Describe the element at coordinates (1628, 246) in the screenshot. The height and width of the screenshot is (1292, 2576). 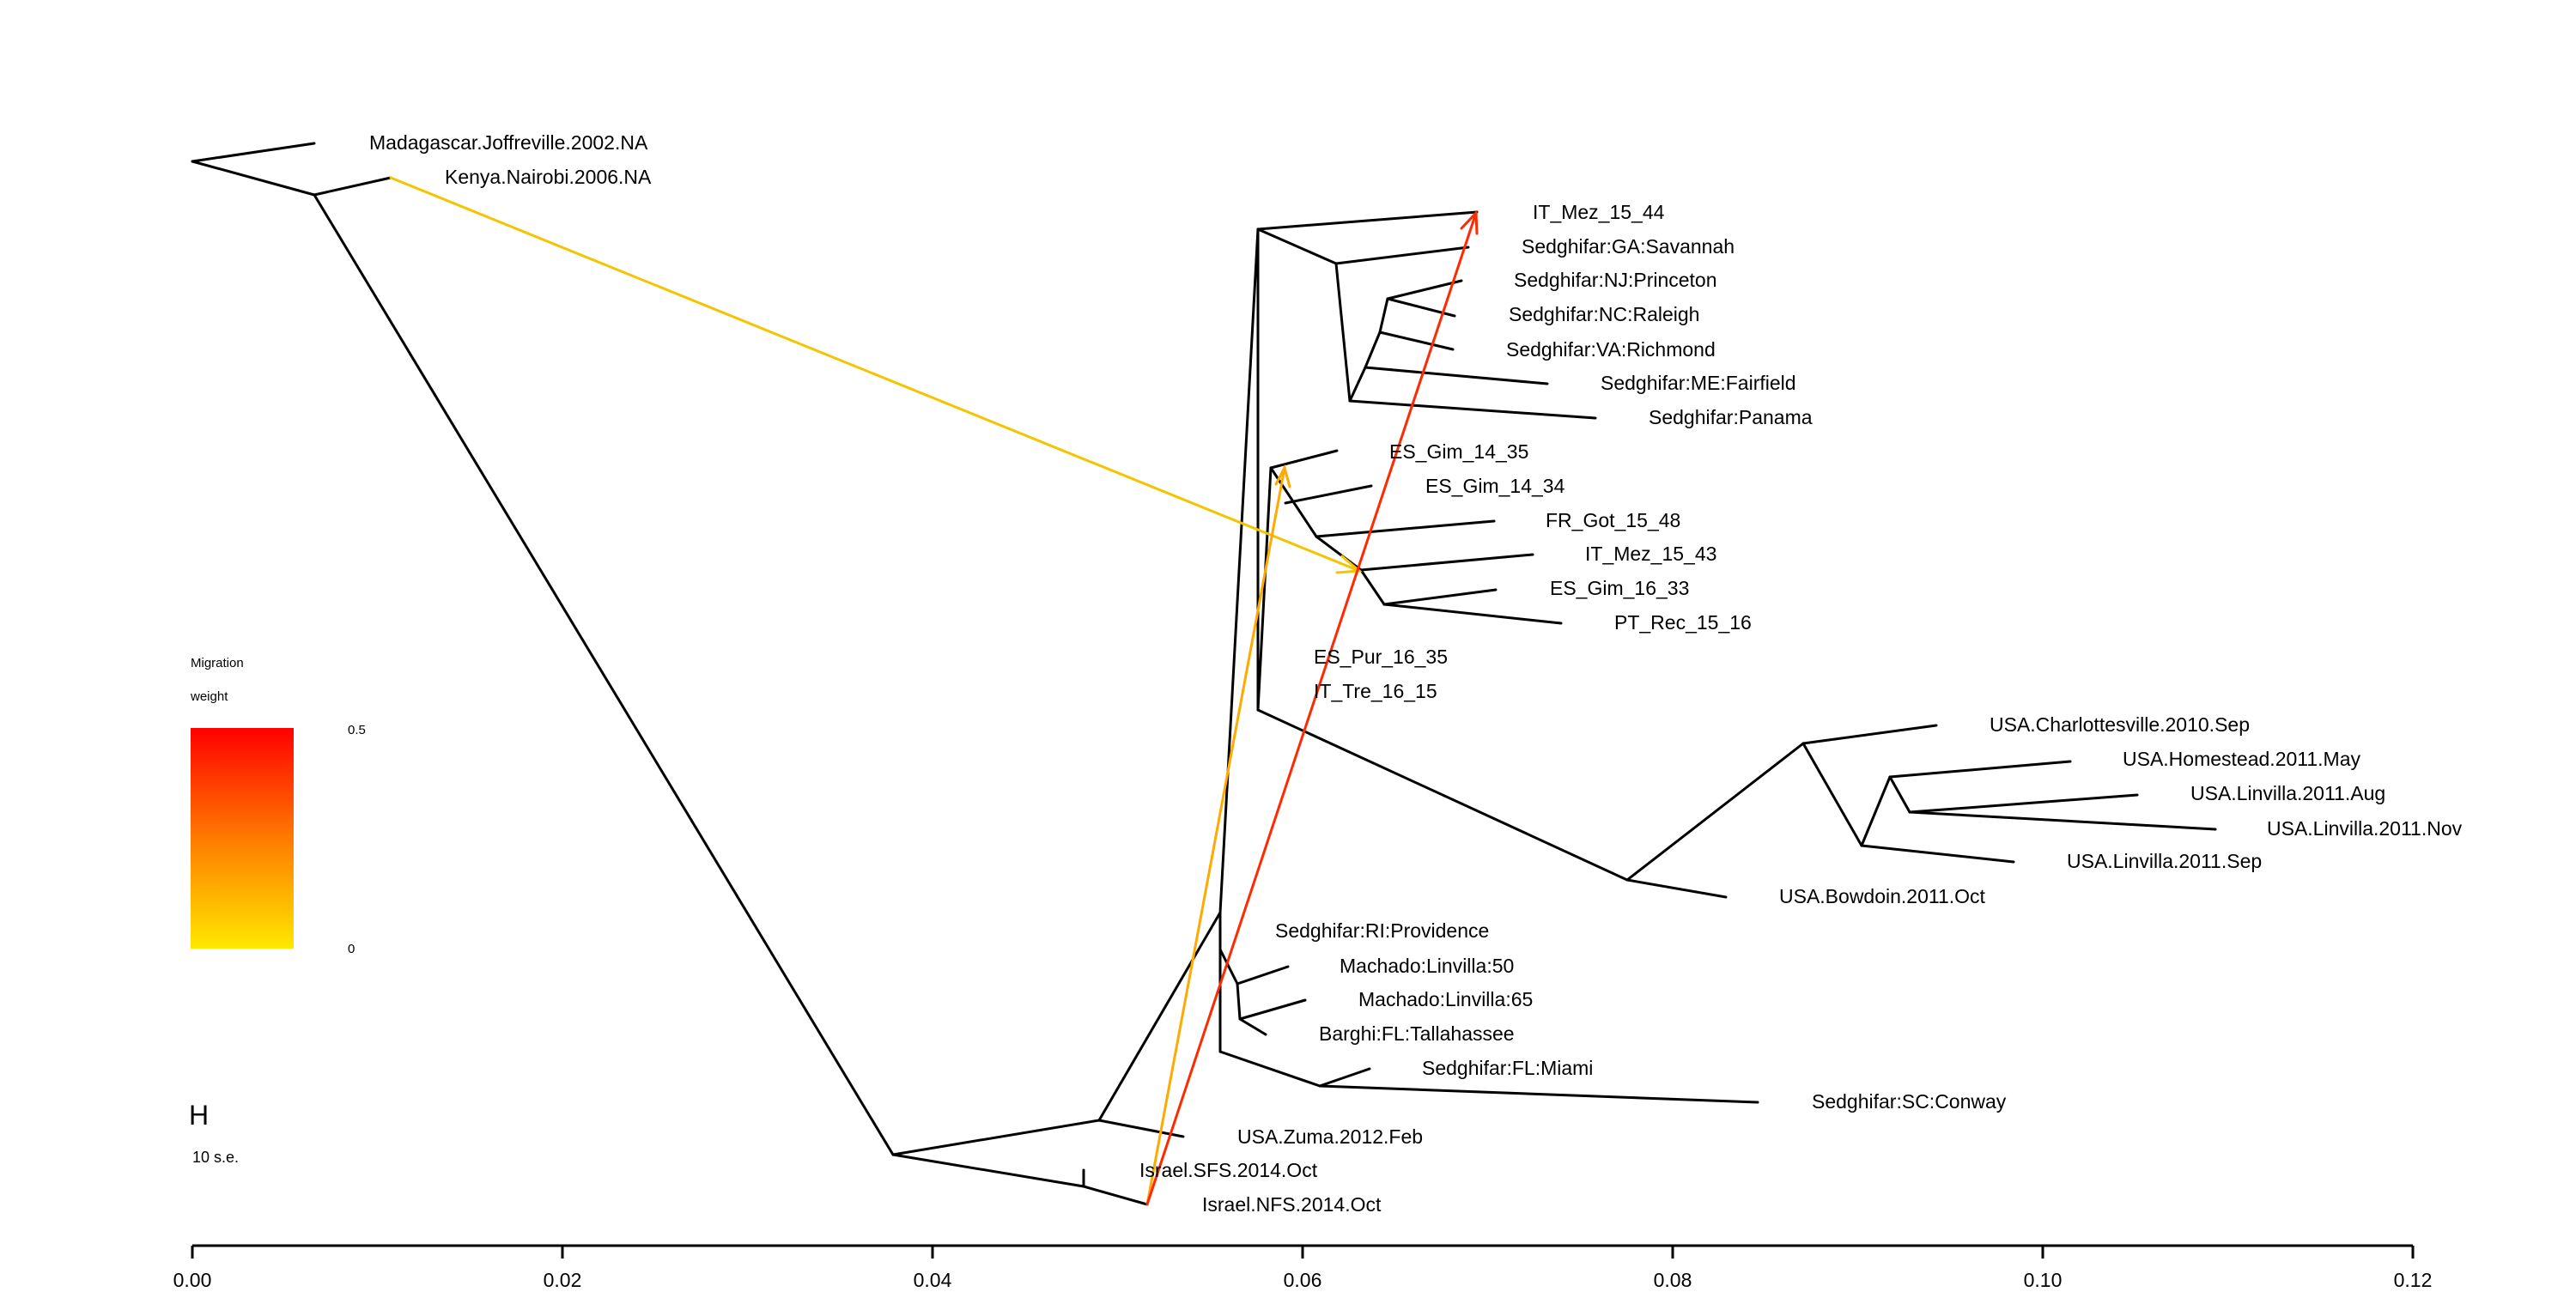
I see `tip-label: Sedghifar:GA:Savannah` at that location.